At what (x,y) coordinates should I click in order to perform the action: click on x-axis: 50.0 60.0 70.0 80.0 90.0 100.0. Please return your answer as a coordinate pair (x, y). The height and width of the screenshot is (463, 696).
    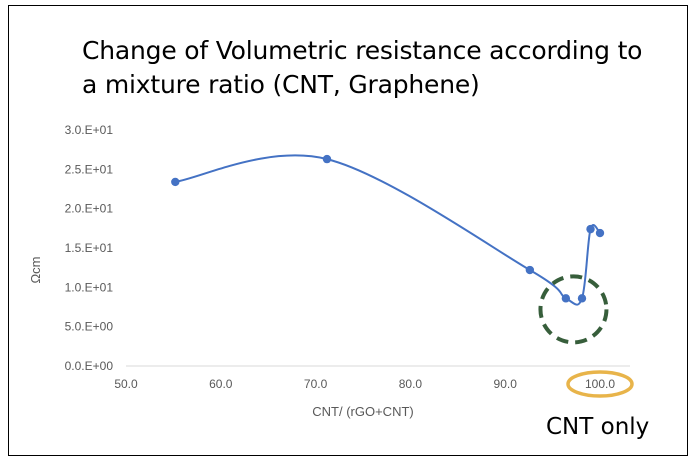
    Looking at the image, I should click on (364, 384).